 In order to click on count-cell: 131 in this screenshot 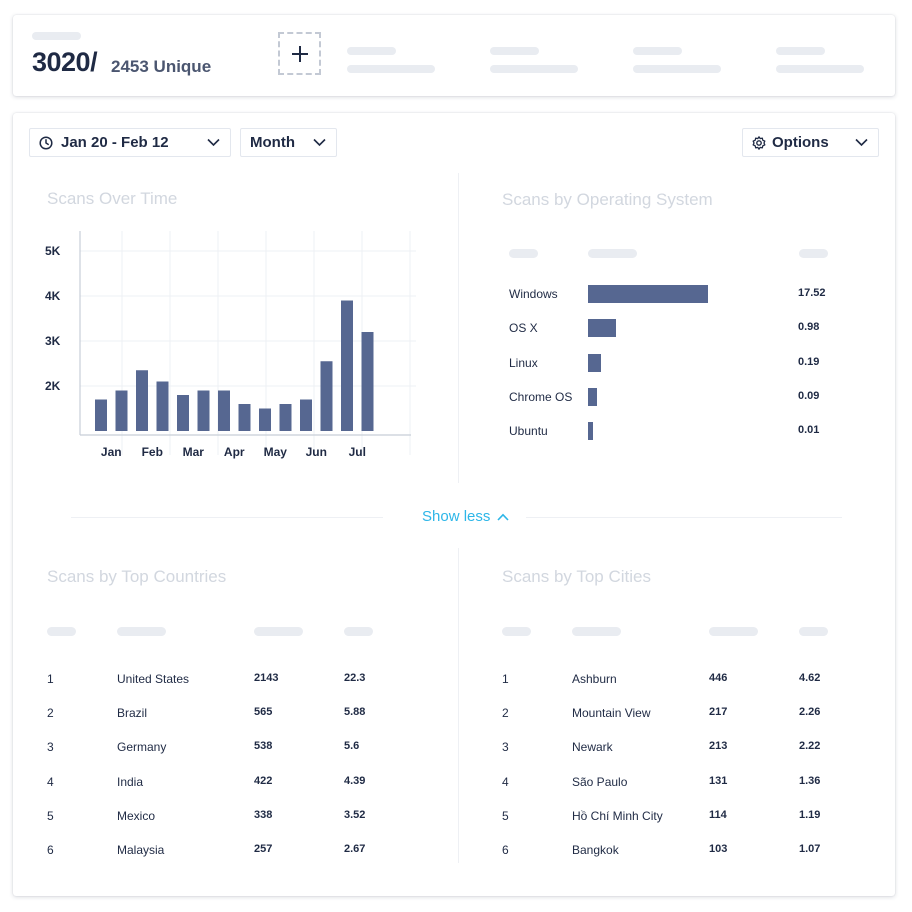, I will do `click(718, 780)`.